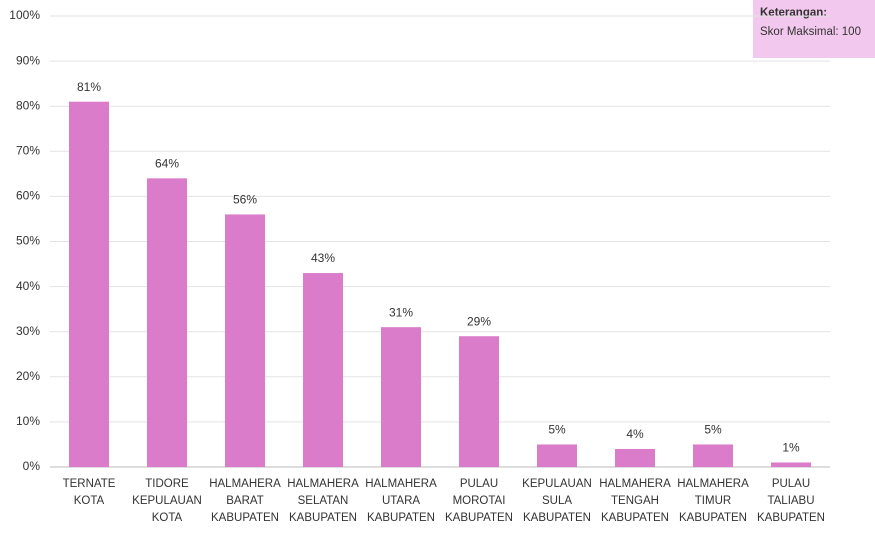 This screenshot has width=875, height=537. Describe the element at coordinates (28, 241) in the screenshot. I see `y-tick-label: 50%` at that location.